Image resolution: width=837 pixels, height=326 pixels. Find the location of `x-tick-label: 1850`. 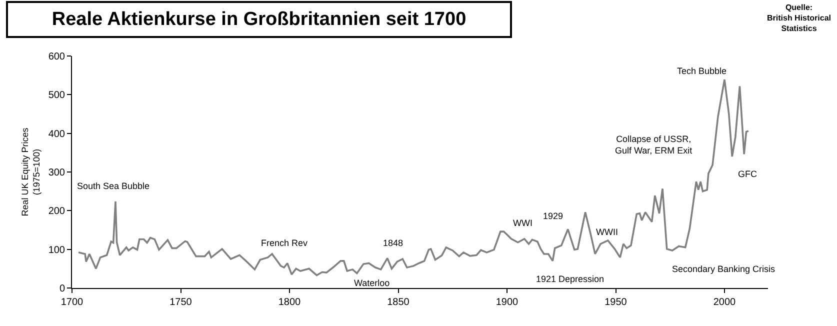

x-tick-label: 1850 is located at coordinates (398, 302).